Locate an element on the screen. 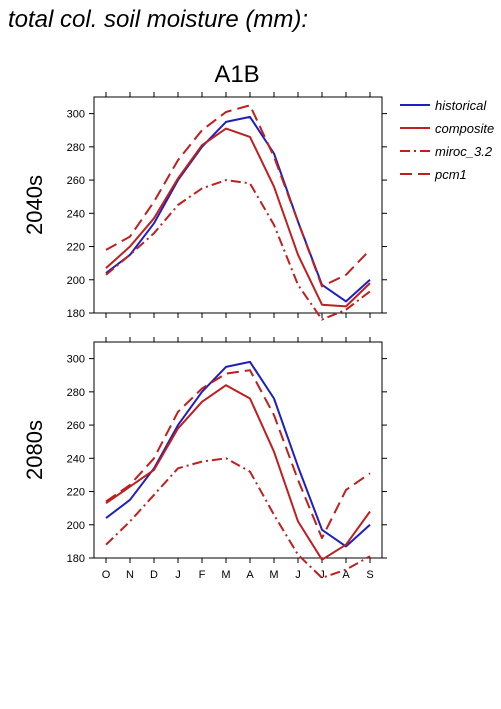 The width and height of the screenshot is (501, 709). x-tick-label: O is located at coordinates (106, 575).